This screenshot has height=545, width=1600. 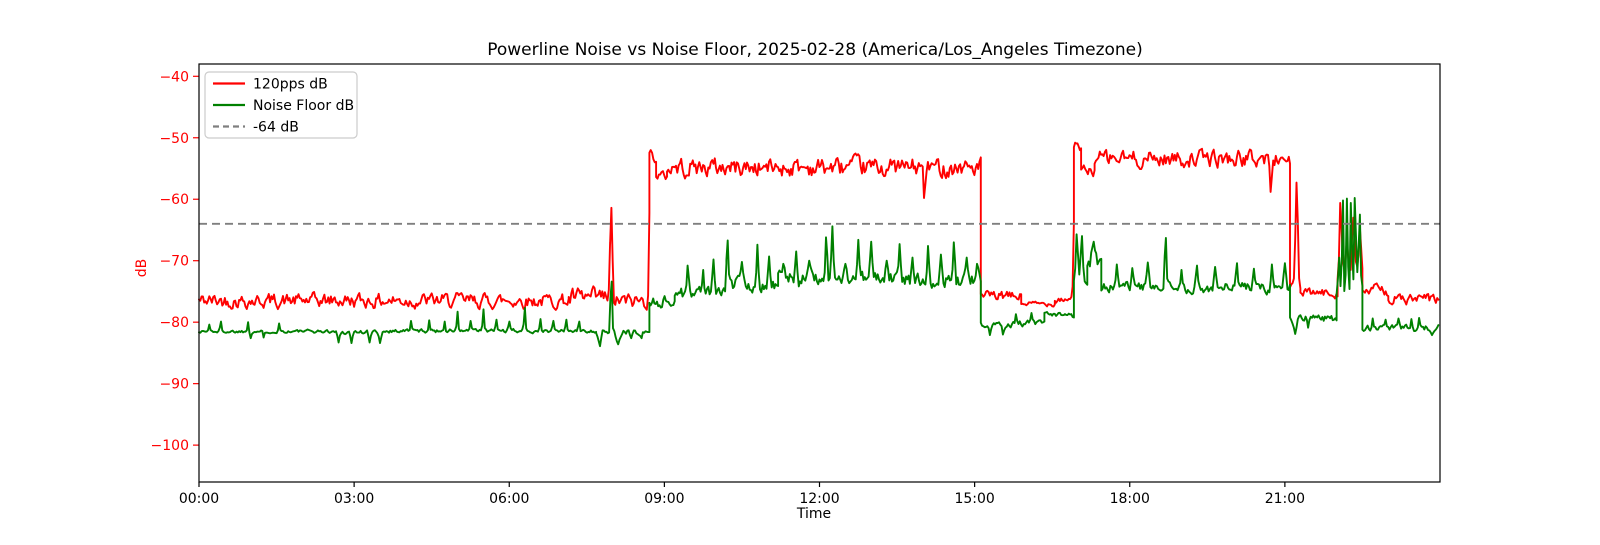 What do you see at coordinates (276, 128) in the screenshot?
I see `legend-label-threshold: -64 dB` at bounding box center [276, 128].